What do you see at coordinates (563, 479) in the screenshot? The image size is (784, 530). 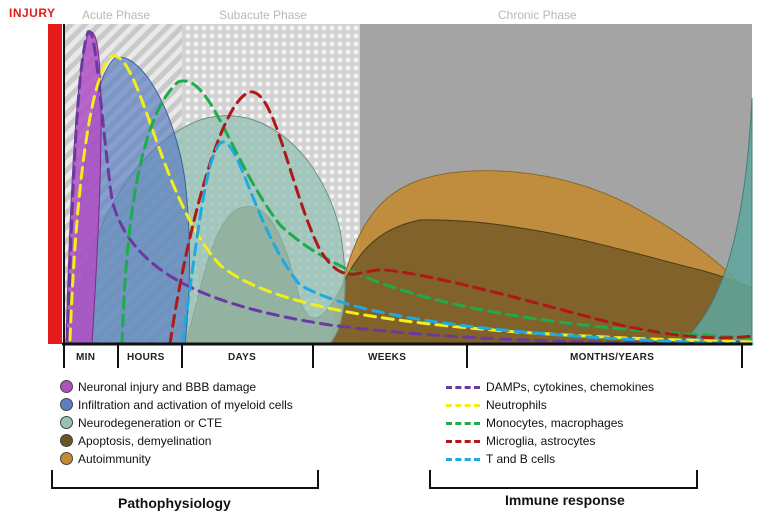 I see `immune-response-bracket` at bounding box center [563, 479].